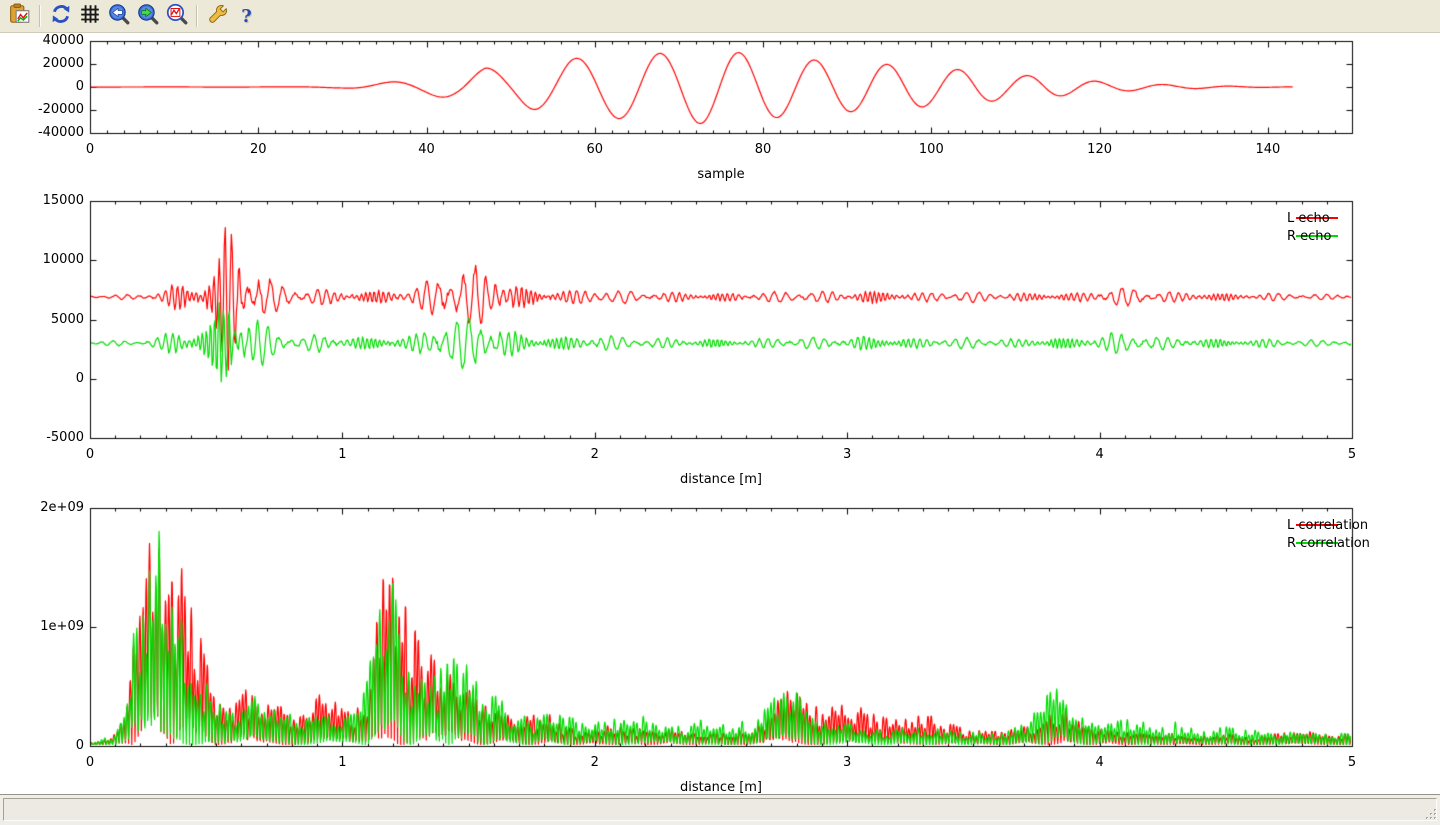  What do you see at coordinates (60, 110) in the screenshot?
I see `y-tick-label: -20000` at bounding box center [60, 110].